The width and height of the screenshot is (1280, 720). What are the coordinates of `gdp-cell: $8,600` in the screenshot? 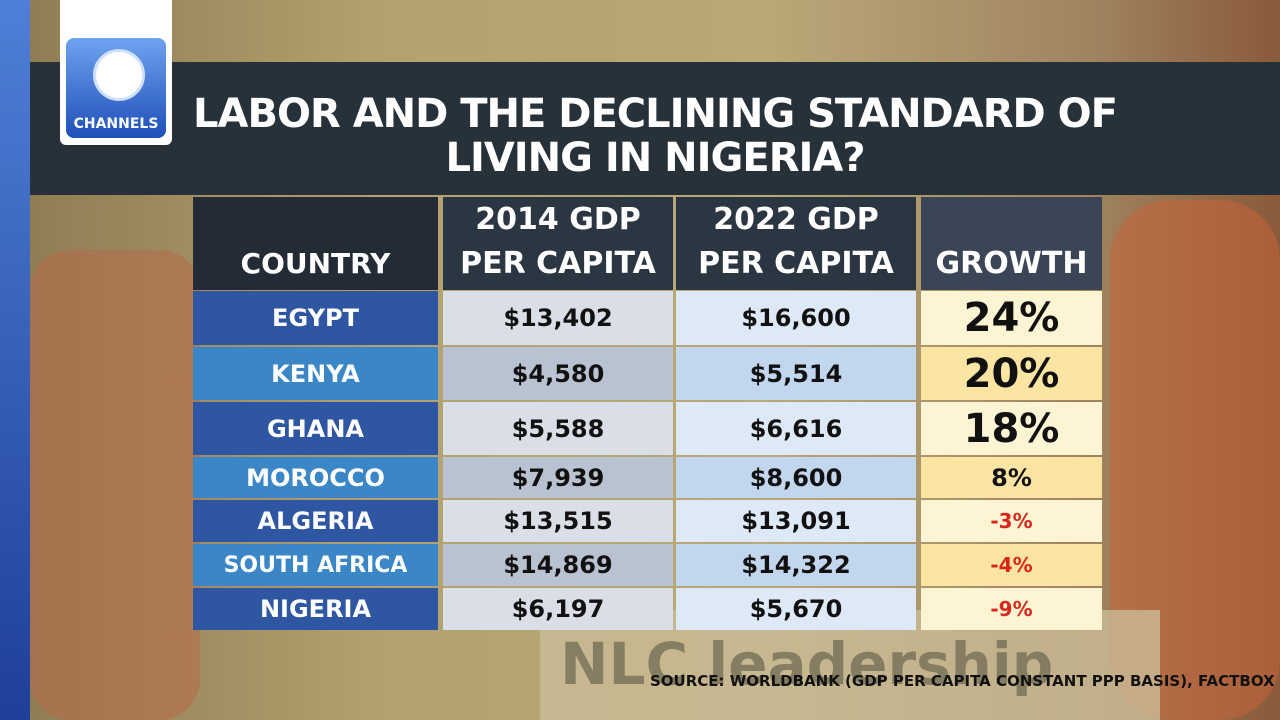 It's located at (796, 477).